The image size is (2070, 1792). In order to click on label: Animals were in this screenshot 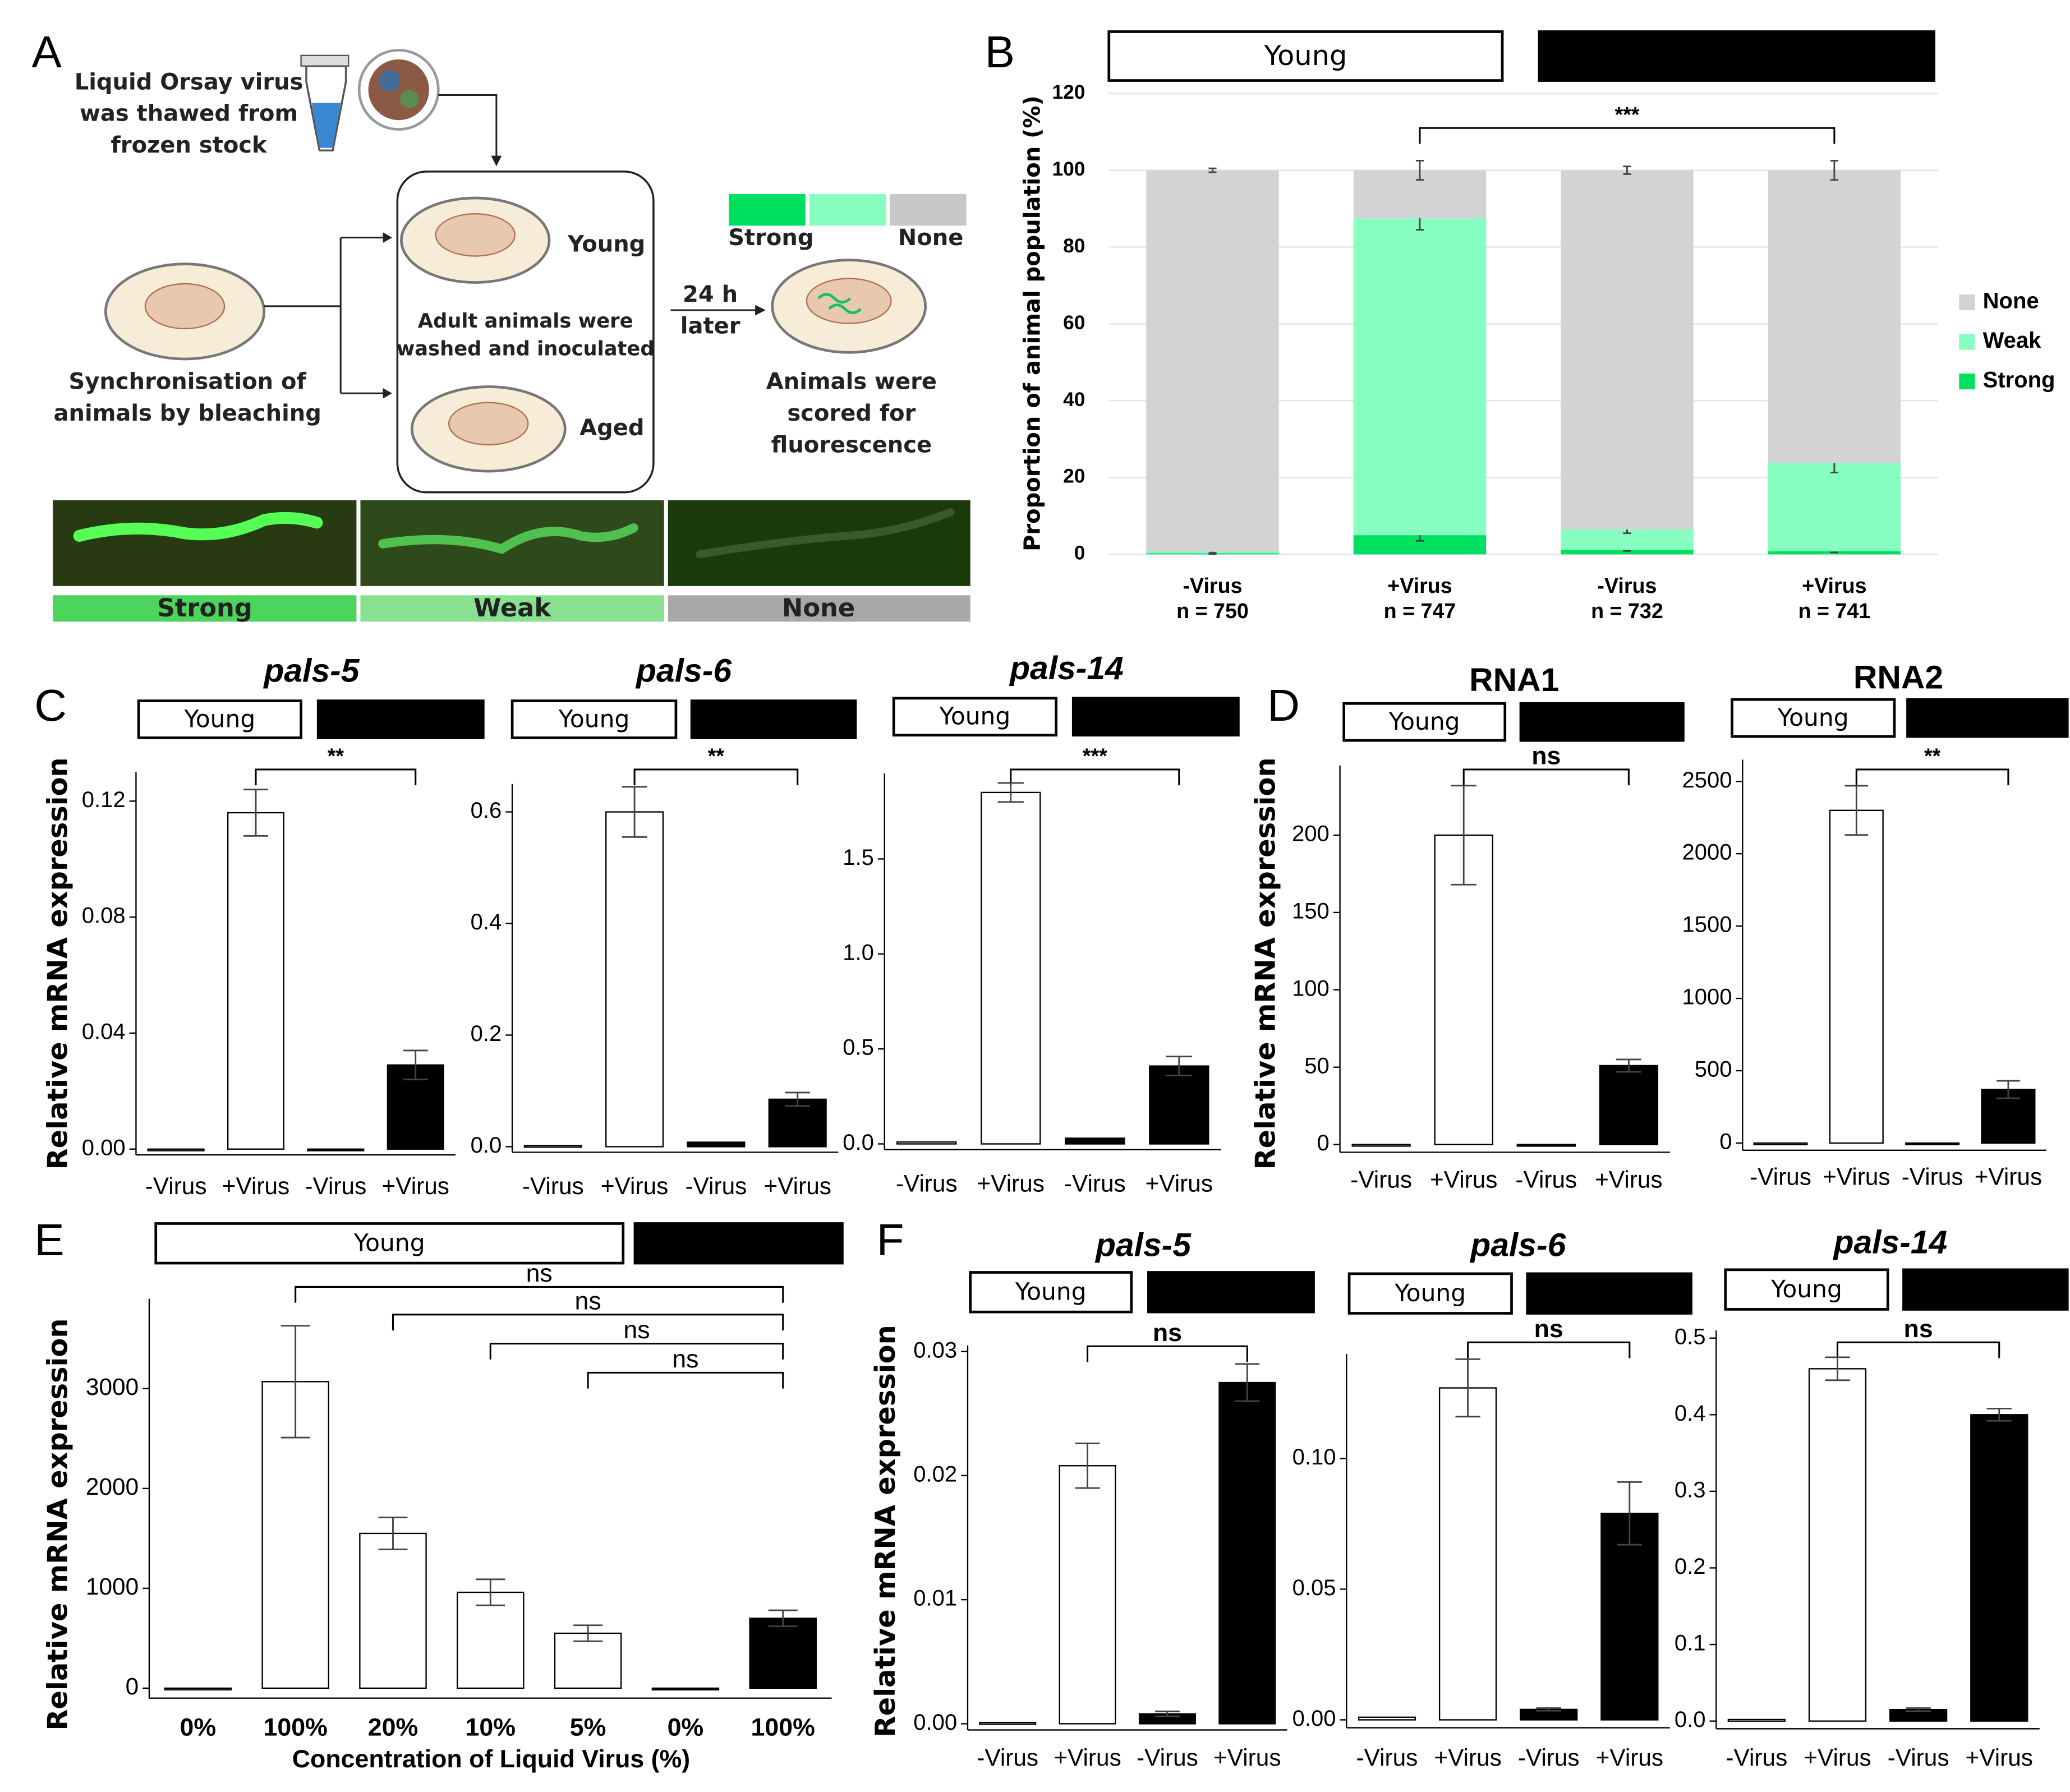, I will do `click(851, 381)`.